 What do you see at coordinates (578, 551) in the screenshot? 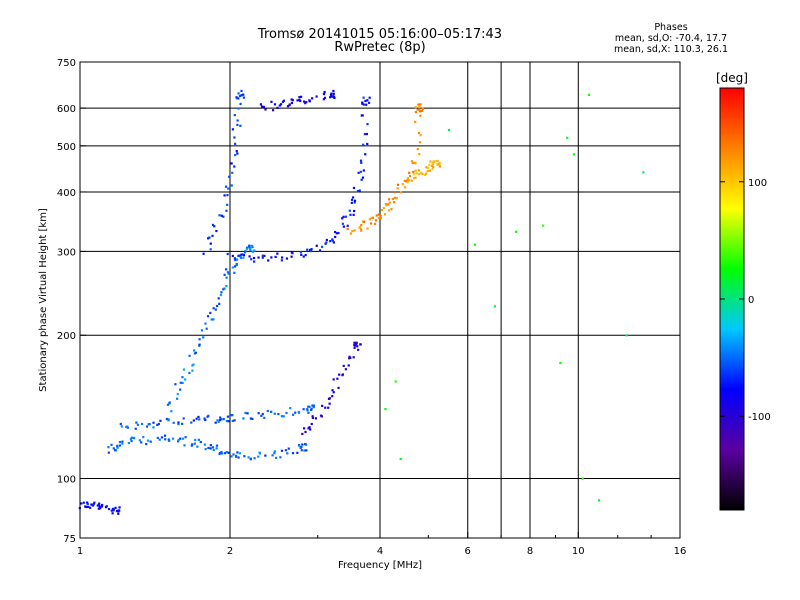
I see `x-tick-label: 10` at bounding box center [578, 551].